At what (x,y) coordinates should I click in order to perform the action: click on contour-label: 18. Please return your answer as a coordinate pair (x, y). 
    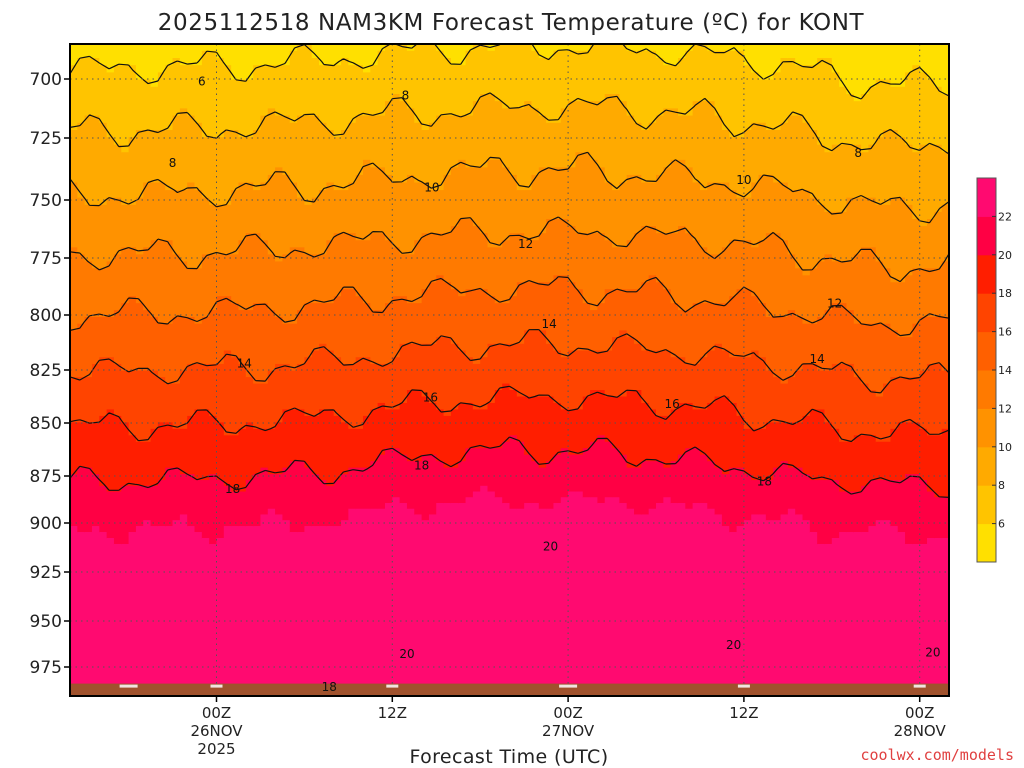
    Looking at the image, I should click on (421, 465).